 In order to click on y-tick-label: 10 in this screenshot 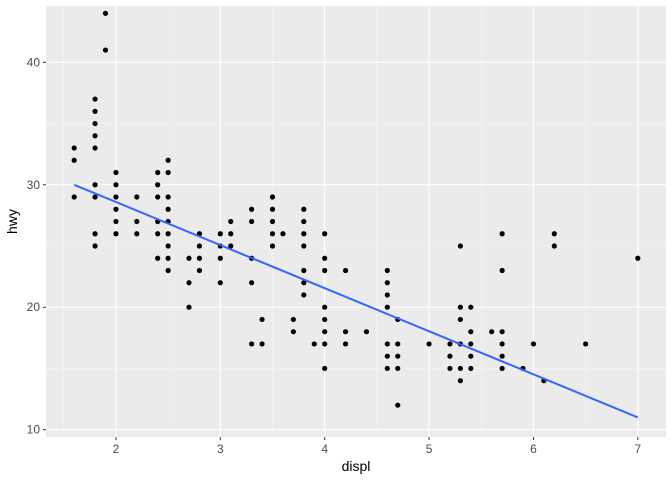, I will do `click(34, 430)`.